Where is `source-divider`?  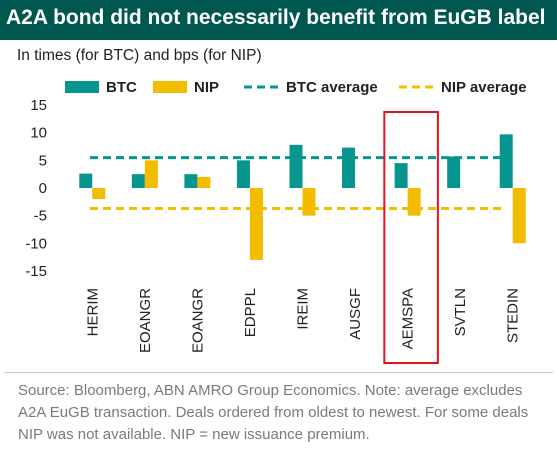
source-divider is located at coordinates (278, 372).